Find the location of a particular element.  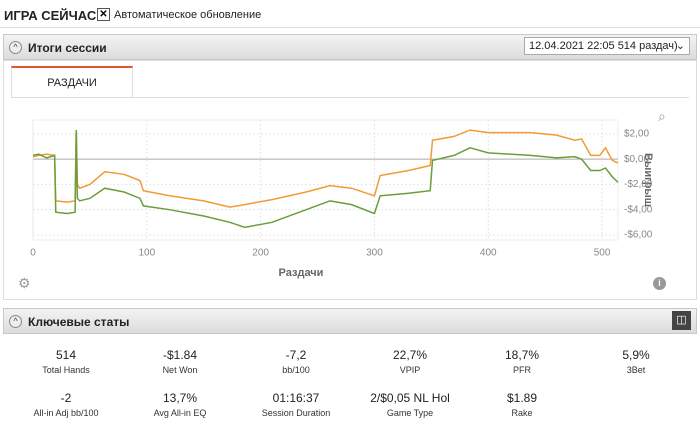

y-tick-label: -$2,00 is located at coordinates (638, 184).